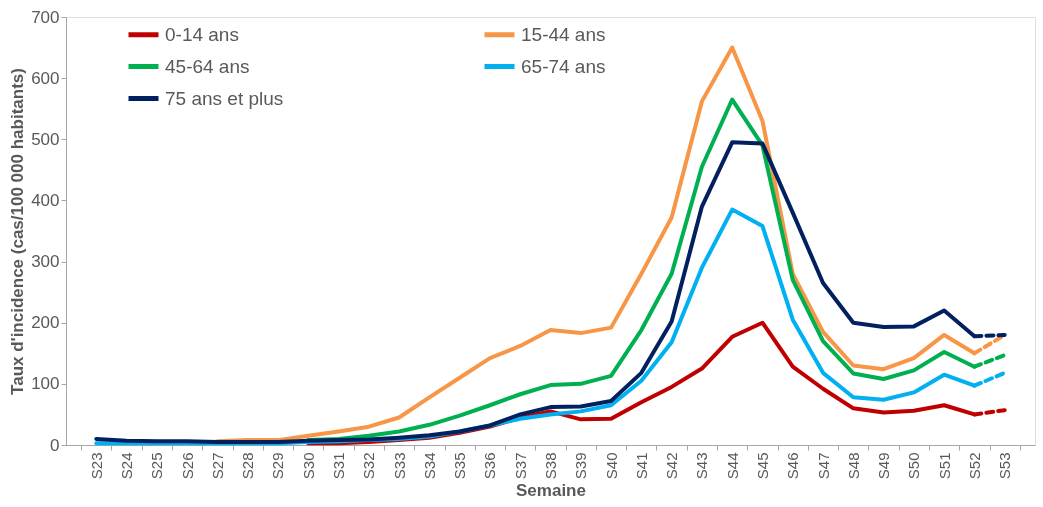  What do you see at coordinates (18, 231) in the screenshot?
I see `y-axis-title: Taux d'incidence (cas/100 000 habitants)` at bounding box center [18, 231].